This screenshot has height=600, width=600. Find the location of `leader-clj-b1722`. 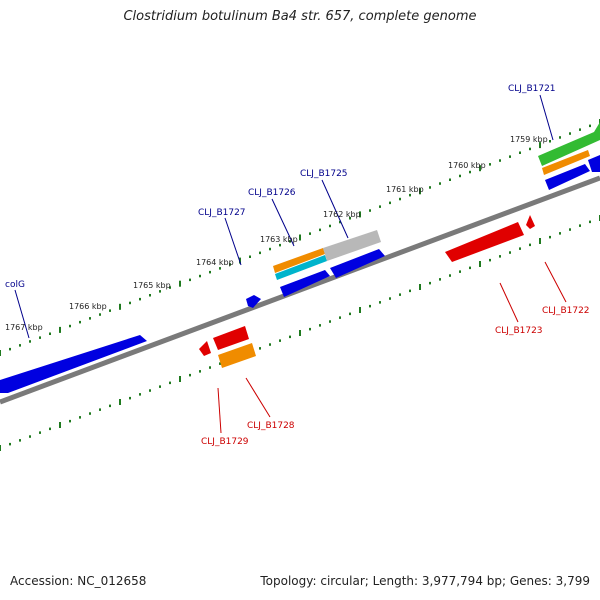

leader-clj-b1722 is located at coordinates (555, 282).